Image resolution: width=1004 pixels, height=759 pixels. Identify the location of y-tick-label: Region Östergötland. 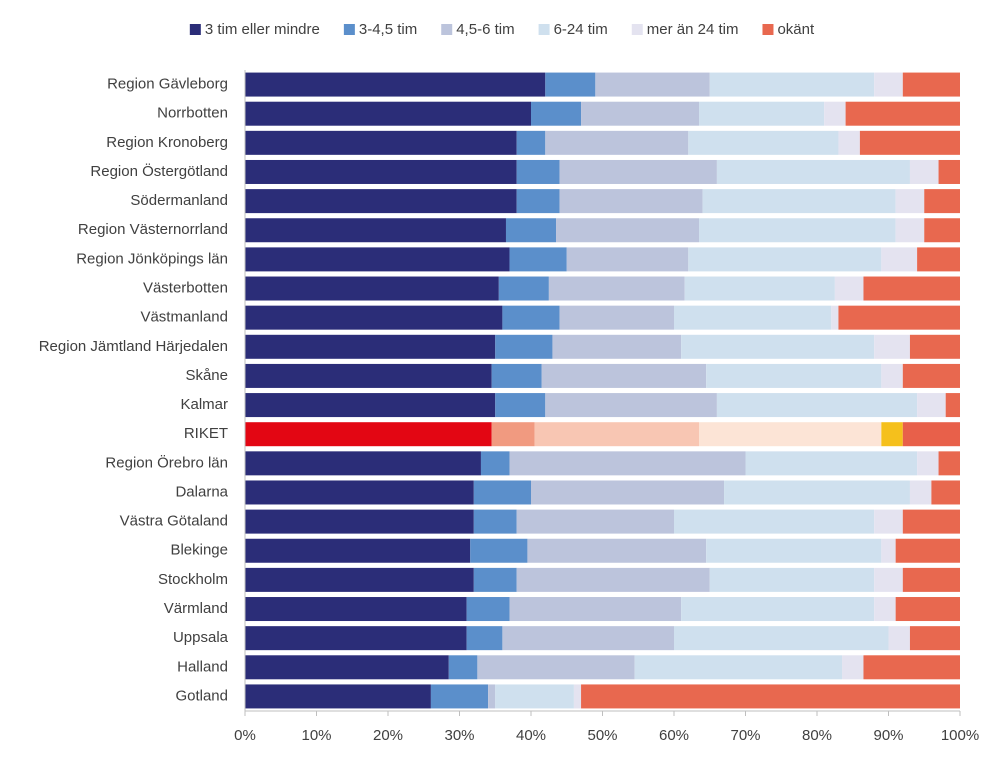
(159, 171).